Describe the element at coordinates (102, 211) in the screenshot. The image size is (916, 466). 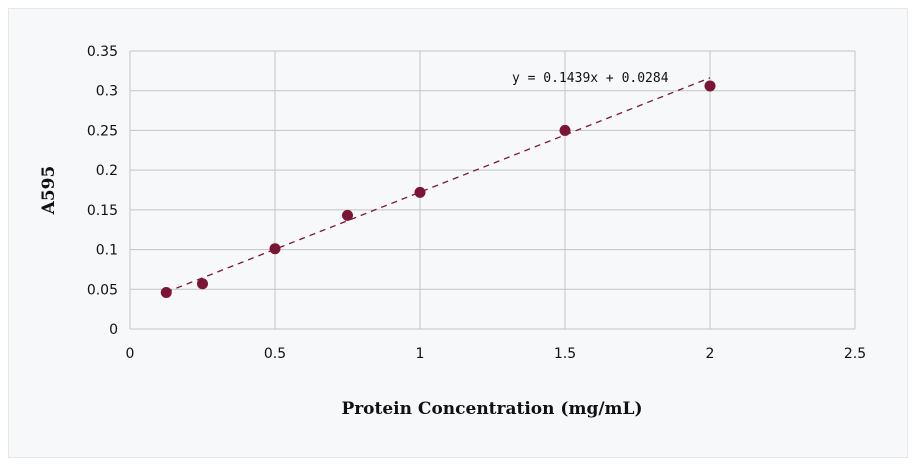
I see `y-tick-label: 0.15` at that location.